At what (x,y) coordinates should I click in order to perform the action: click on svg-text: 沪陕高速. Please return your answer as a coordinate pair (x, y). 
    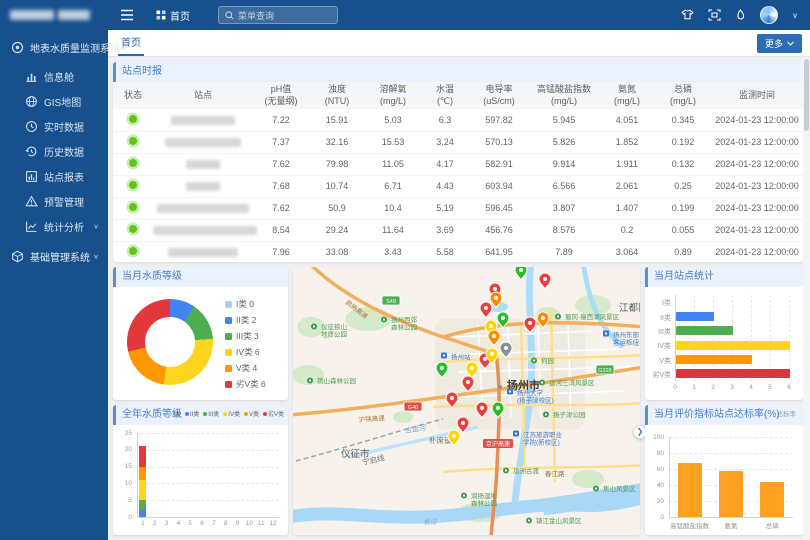
    Looking at the image, I should click on (372, 418).